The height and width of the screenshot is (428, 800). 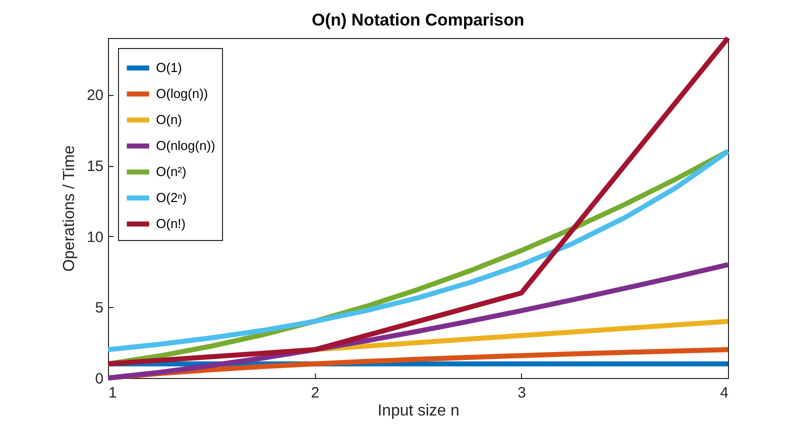 What do you see at coordinates (99, 379) in the screenshot?
I see `y-tick-label: 0` at bounding box center [99, 379].